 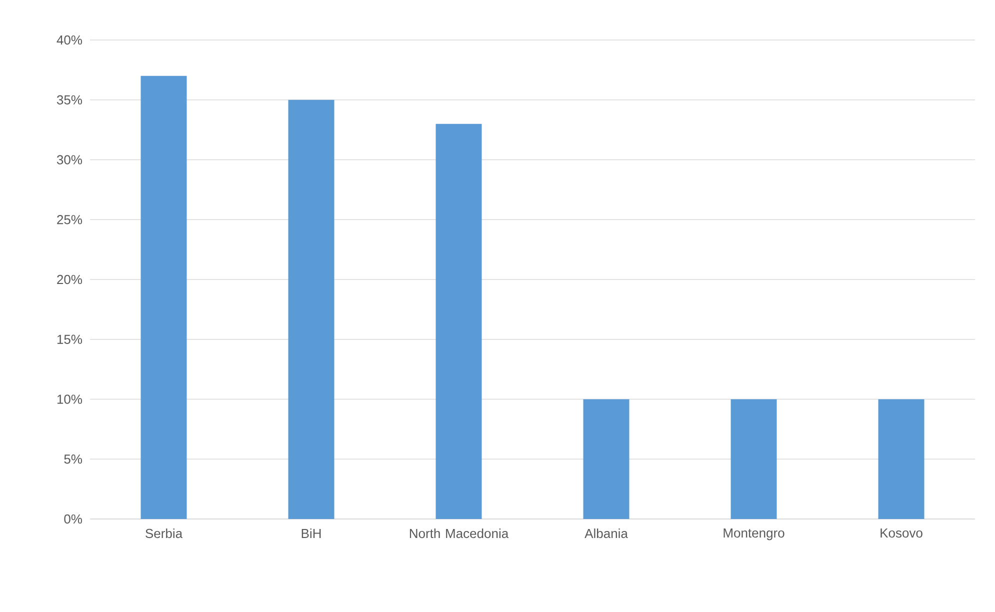 I want to click on y-tick-label: 30%, so click(x=69, y=159).